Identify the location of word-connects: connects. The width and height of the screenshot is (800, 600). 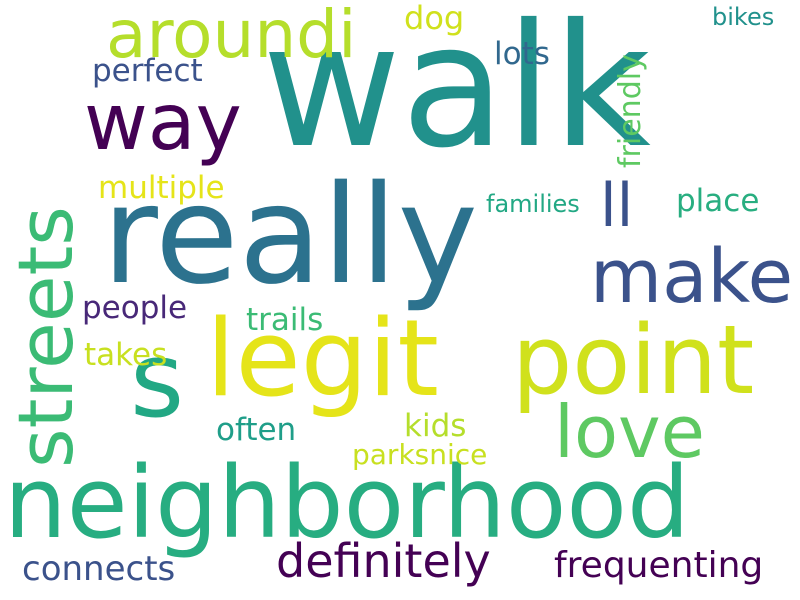
(99, 569).